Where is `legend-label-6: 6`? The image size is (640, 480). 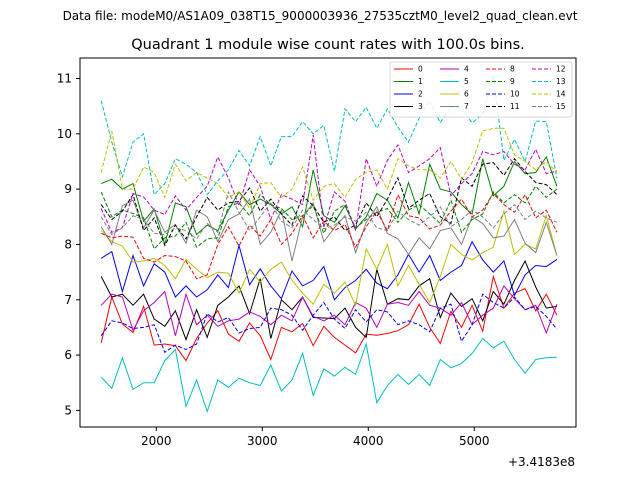
legend-label-6: 6 is located at coordinates (466, 94).